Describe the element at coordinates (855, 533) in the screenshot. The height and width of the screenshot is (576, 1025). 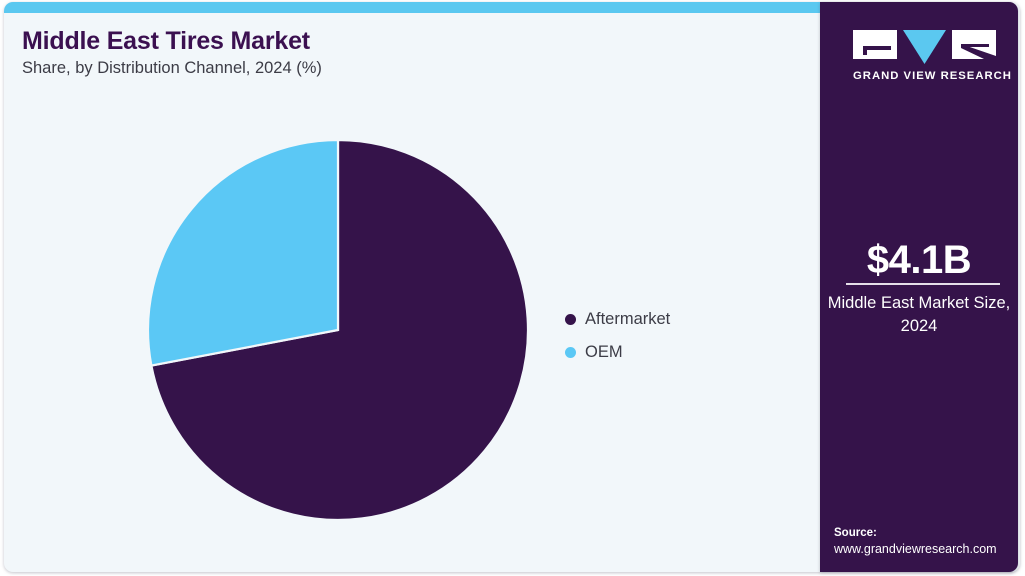
I see `source-label: Source:` at that location.